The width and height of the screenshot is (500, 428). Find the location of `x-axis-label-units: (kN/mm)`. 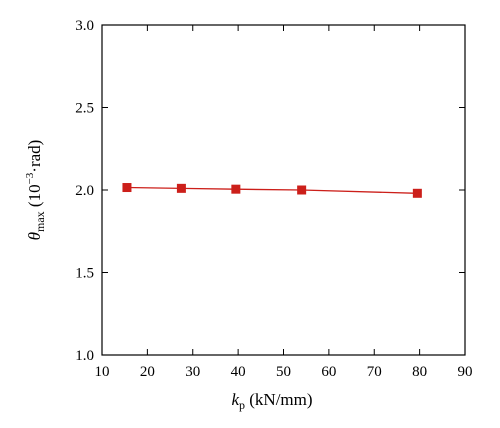

x-axis-label-units: (kN/mm) is located at coordinates (279, 399).